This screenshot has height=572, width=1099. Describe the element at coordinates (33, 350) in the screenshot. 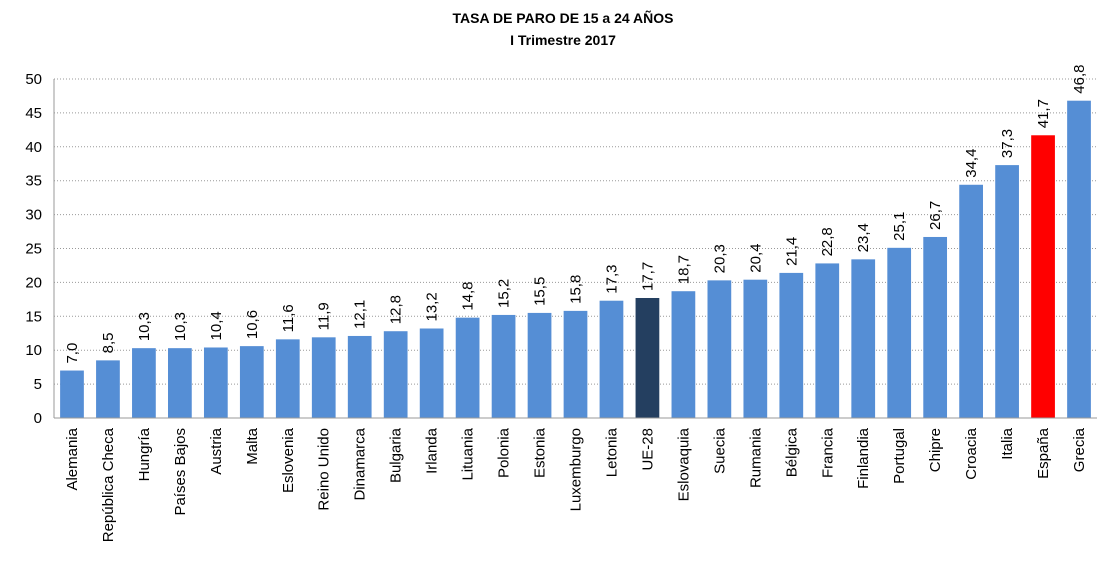

I see `y-tick-label: 10` at that location.